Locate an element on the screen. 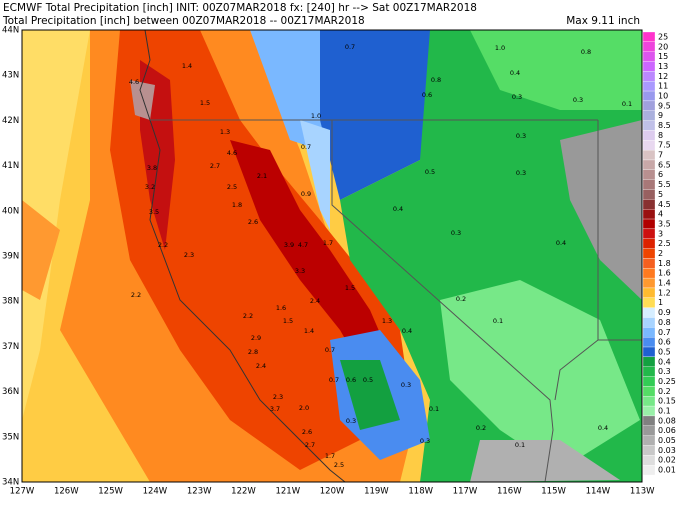 The image size is (680, 514). map-value: 1.0 is located at coordinates (500, 48).